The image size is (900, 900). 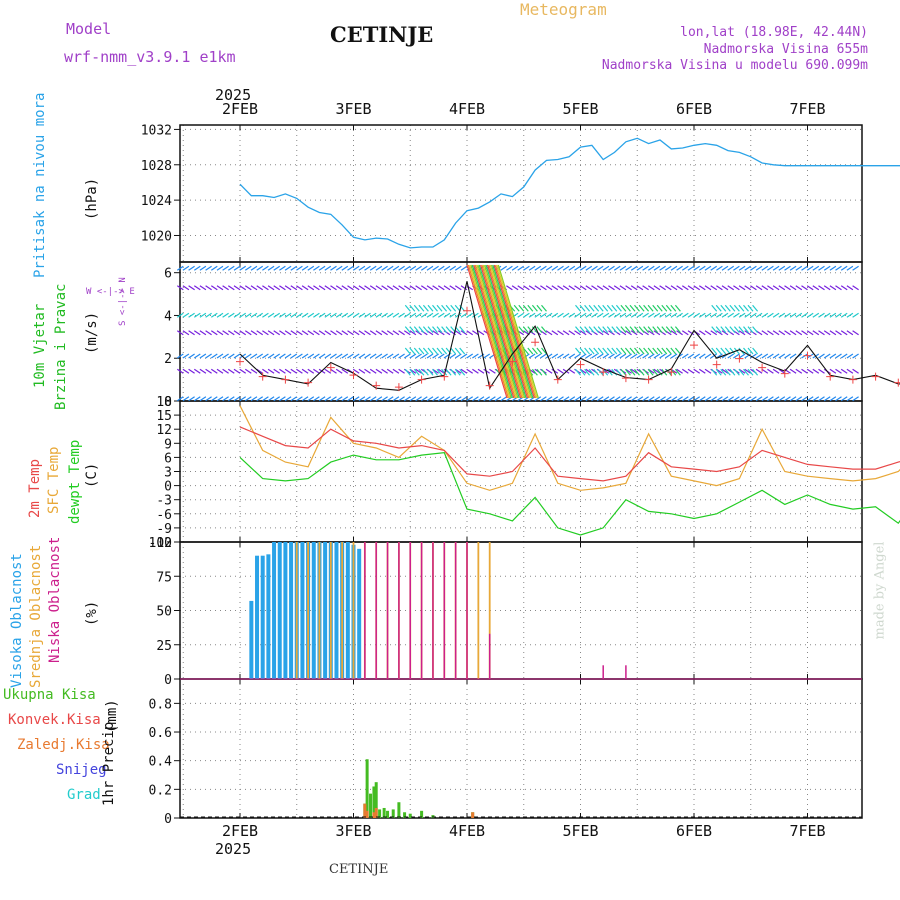 What do you see at coordinates (569, 454) in the screenshot?
I see `temp2m-line` at bounding box center [569, 454].